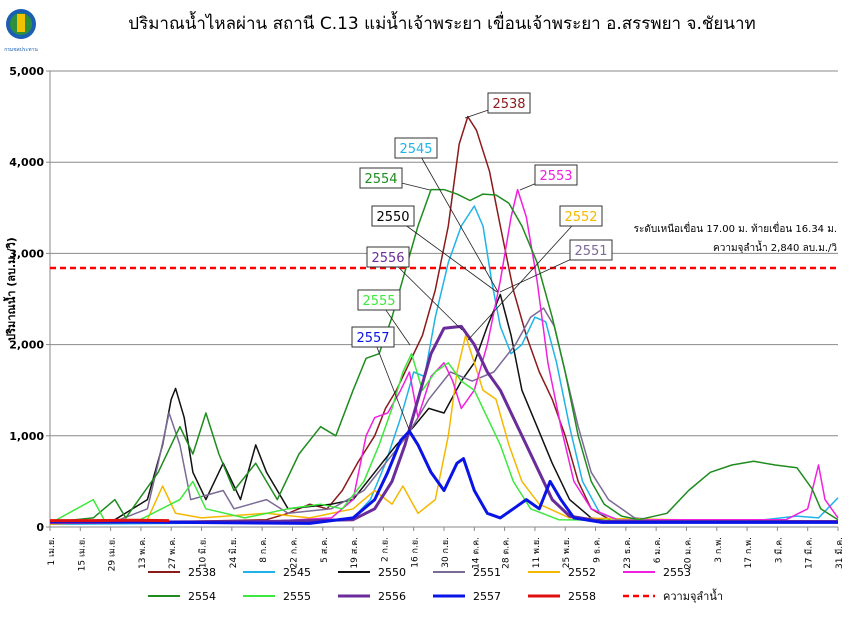 The height and width of the screenshot is (636, 854). What do you see at coordinates (52, 551) in the screenshot?
I see `x-tick-label: 1 เม.ย.` at bounding box center [52, 551].